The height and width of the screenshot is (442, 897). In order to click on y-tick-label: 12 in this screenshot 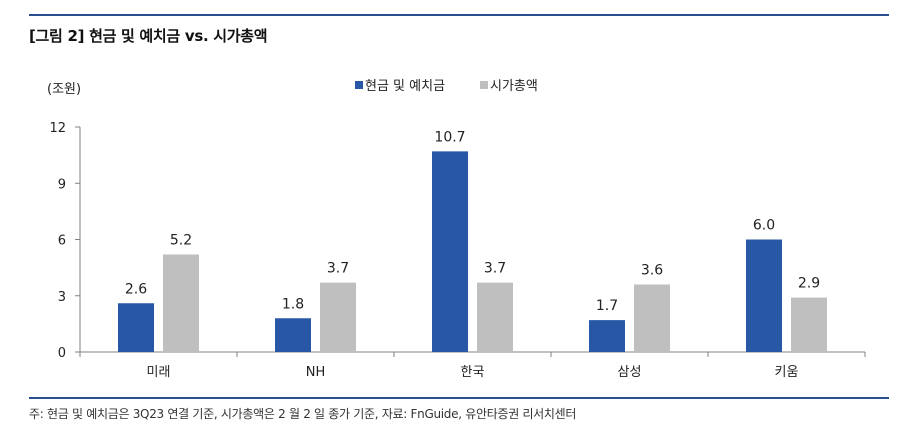, I will do `click(57, 128)`.